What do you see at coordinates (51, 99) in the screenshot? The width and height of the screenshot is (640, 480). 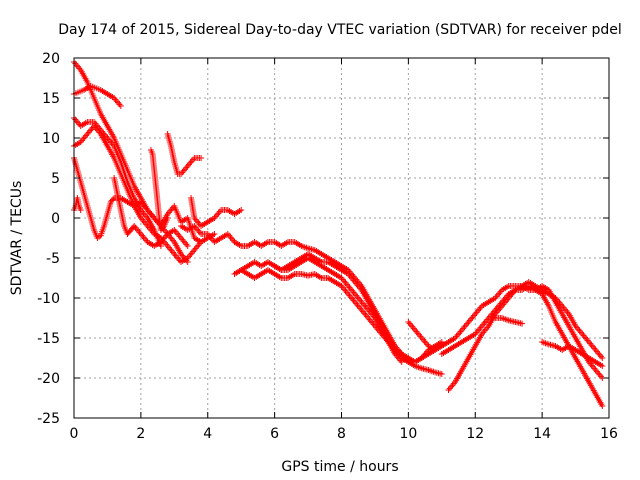 I see `y-tick-label: 15` at bounding box center [51, 99].